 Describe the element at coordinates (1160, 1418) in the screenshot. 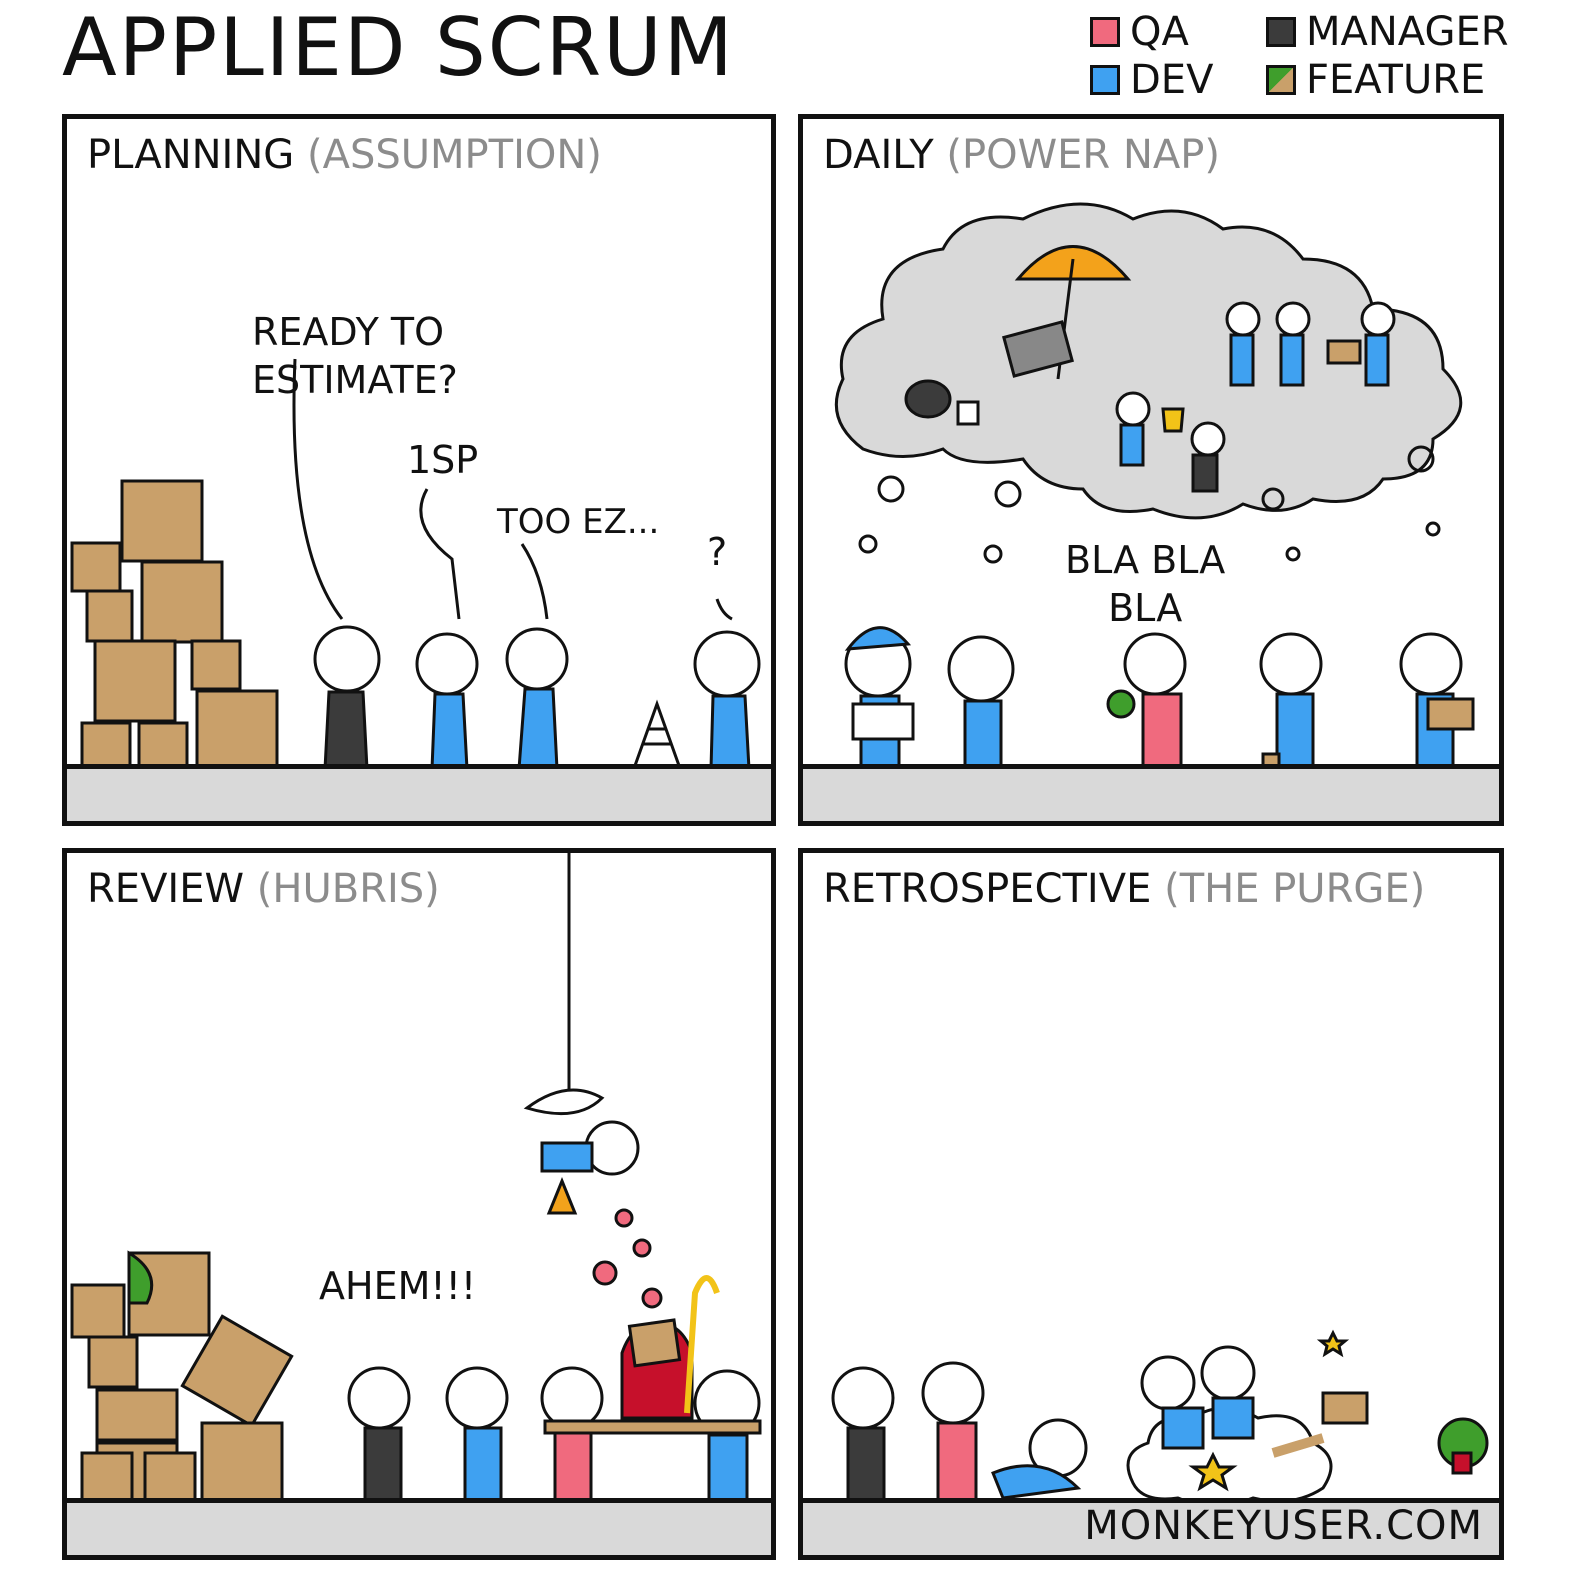

I see `retrospective-scene` at that location.